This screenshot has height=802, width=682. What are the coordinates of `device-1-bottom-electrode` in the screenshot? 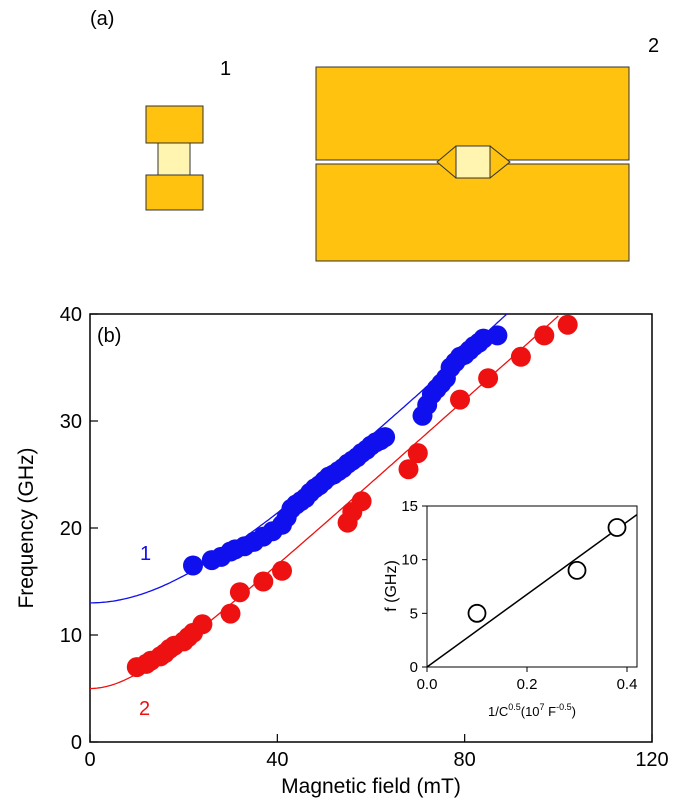 It's located at (174, 192).